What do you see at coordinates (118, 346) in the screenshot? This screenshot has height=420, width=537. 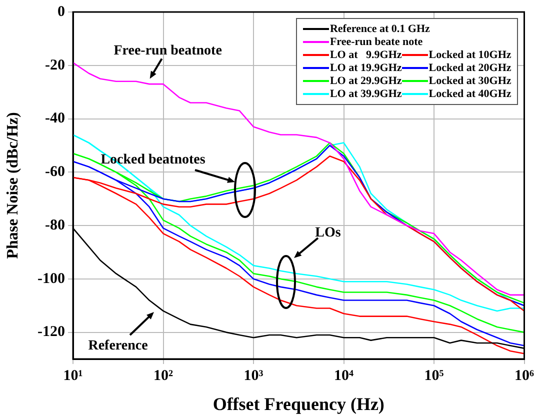 I see `annotation: Reference` at bounding box center [118, 346].